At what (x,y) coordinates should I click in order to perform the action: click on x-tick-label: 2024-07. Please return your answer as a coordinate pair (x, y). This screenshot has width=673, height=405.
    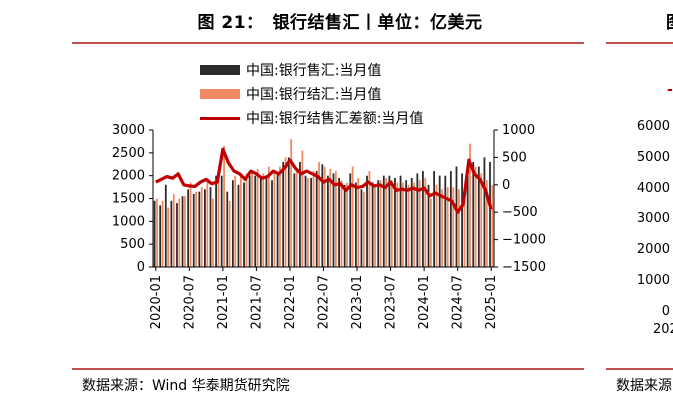
    Looking at the image, I should click on (458, 302).